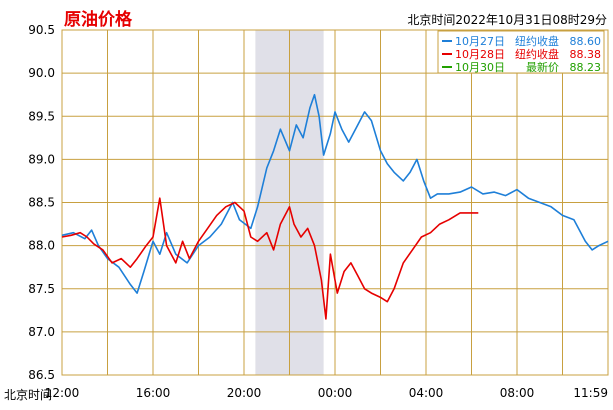  Describe the element at coordinates (98, 20) in the screenshot. I see `chart-title: 原油价格` at that location.